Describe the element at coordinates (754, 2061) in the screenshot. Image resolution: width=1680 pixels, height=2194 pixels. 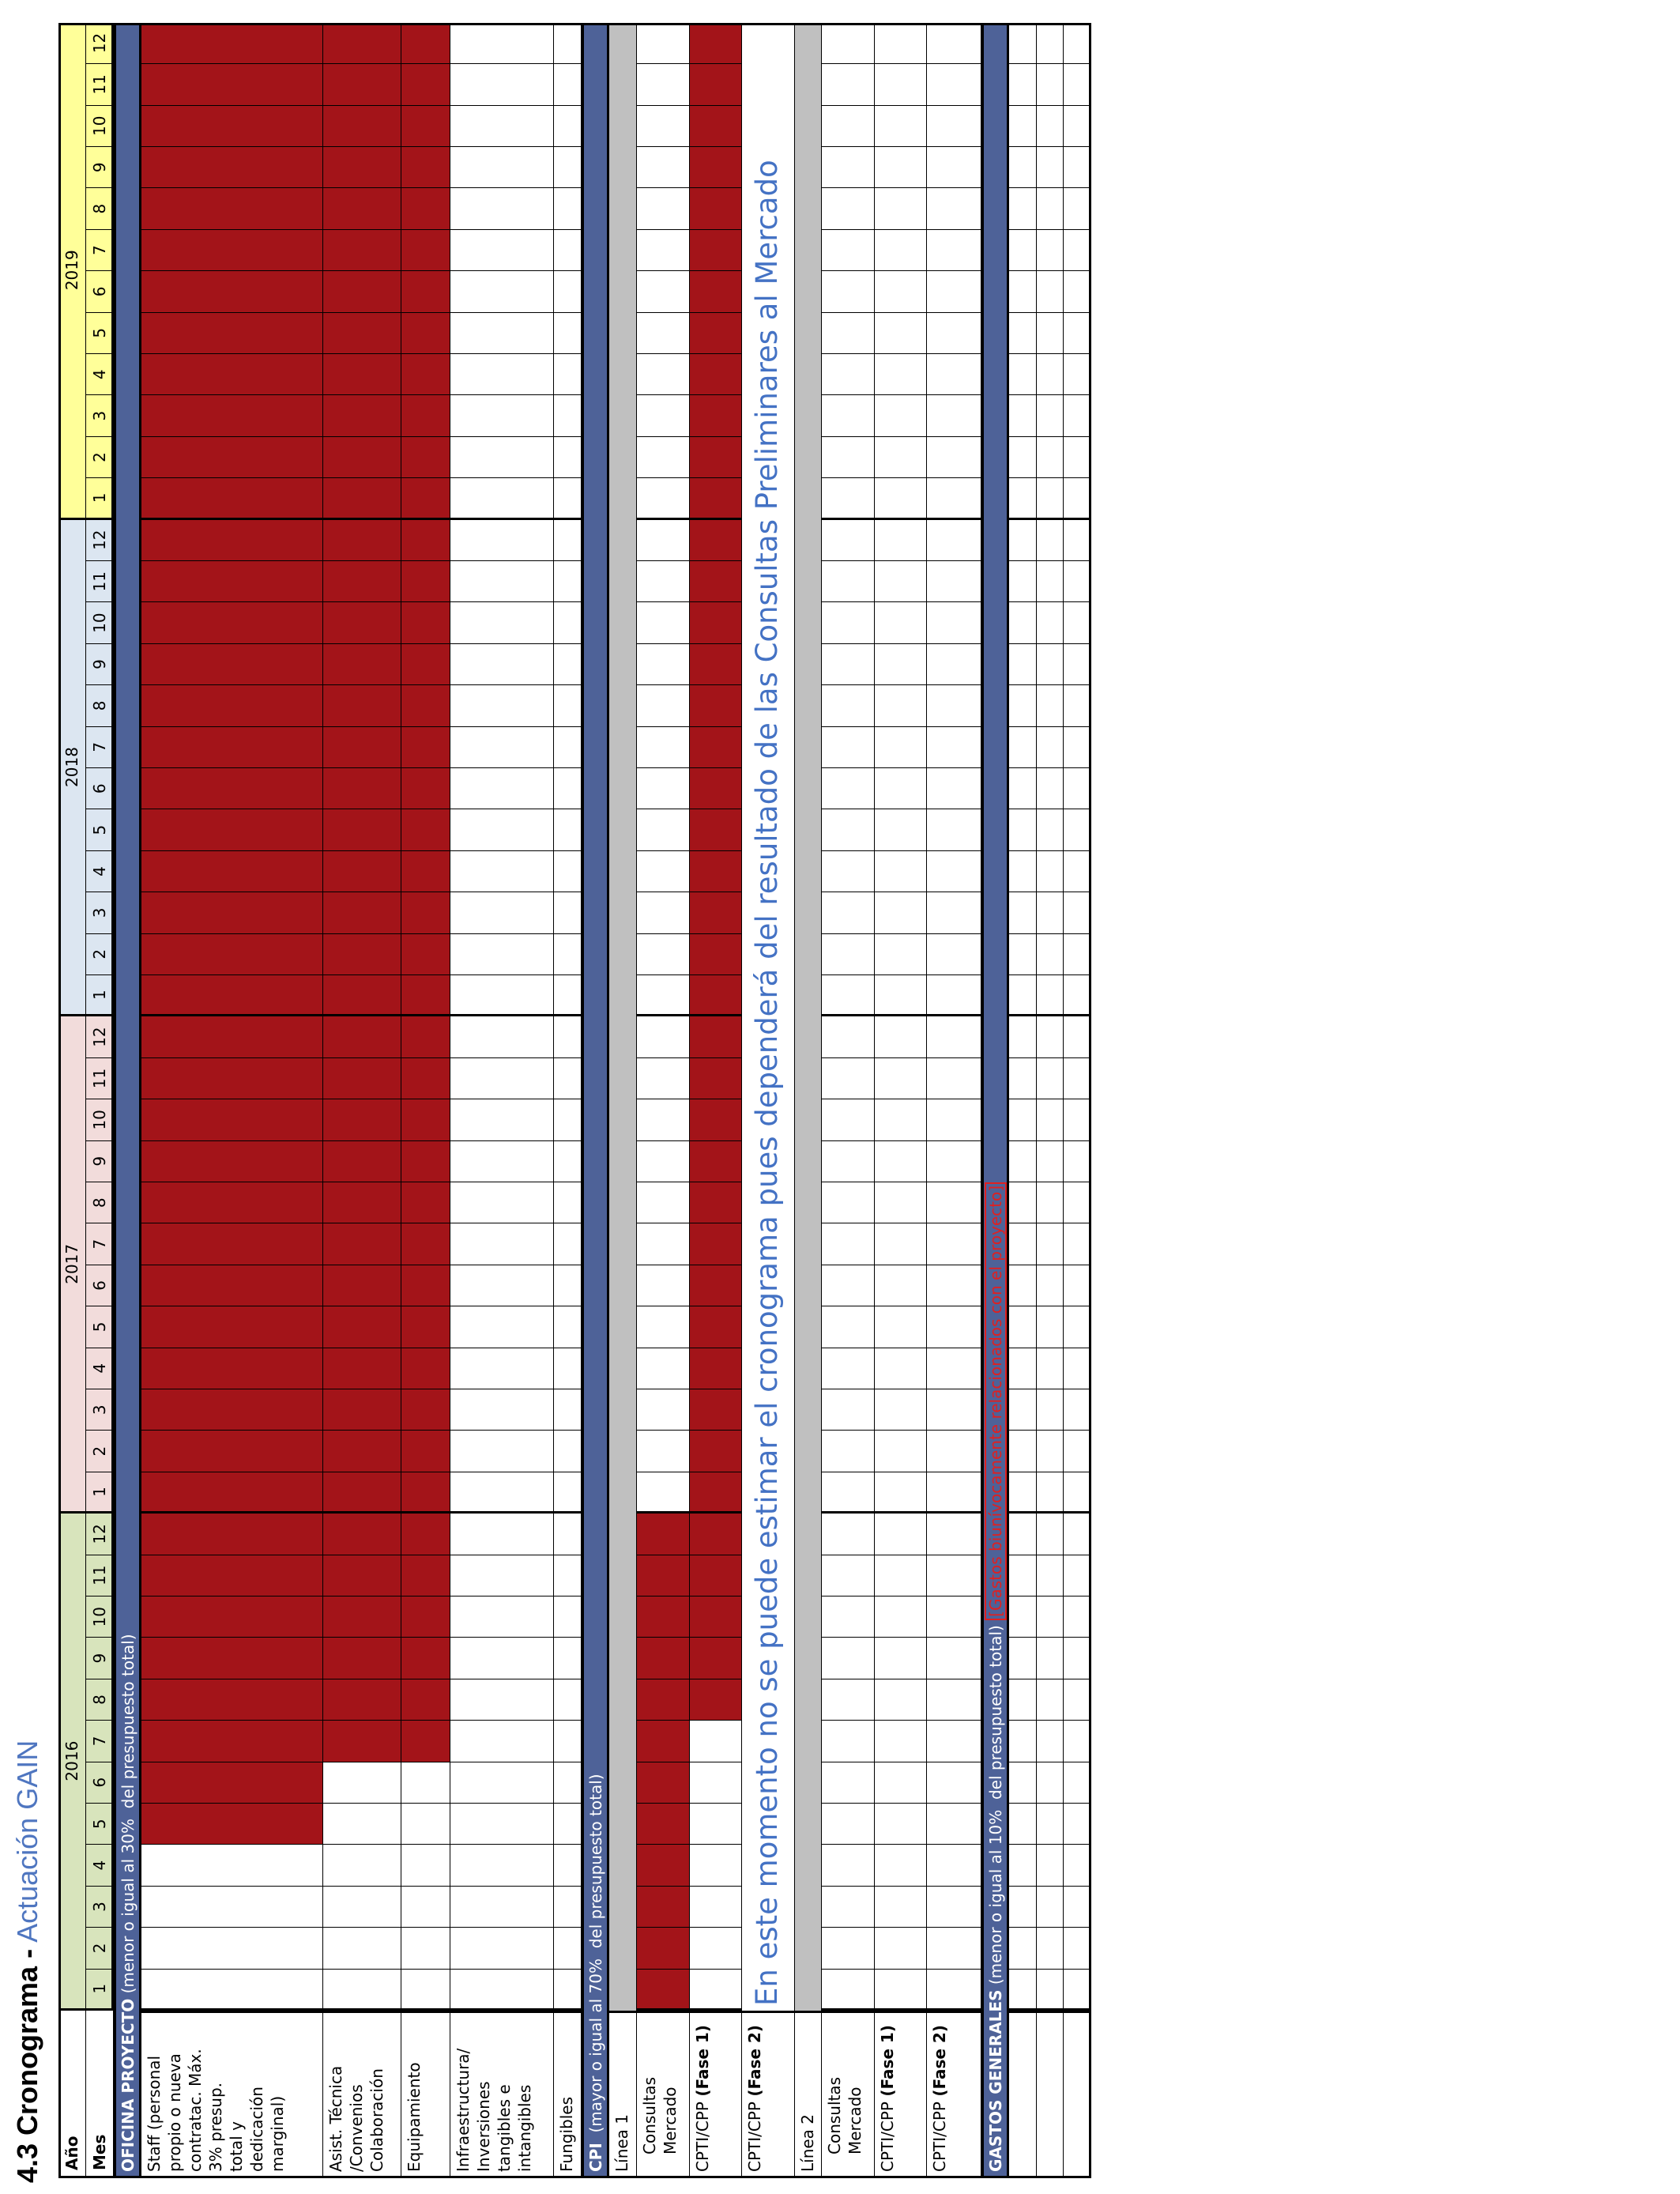
I see `label-part: (Fase 2)` at that location.